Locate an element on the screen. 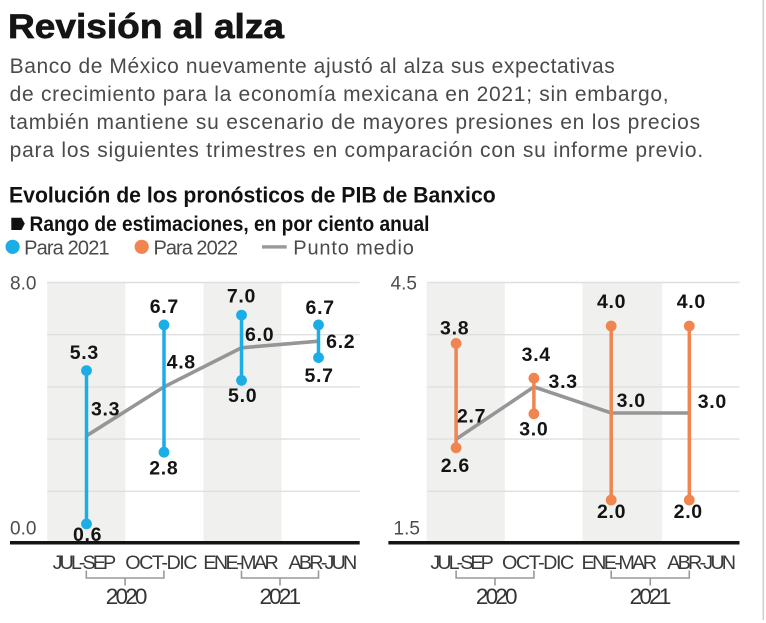 Image resolution: width=766 pixels, height=623 pixels. svg-text: 2.7 is located at coordinates (471, 416).